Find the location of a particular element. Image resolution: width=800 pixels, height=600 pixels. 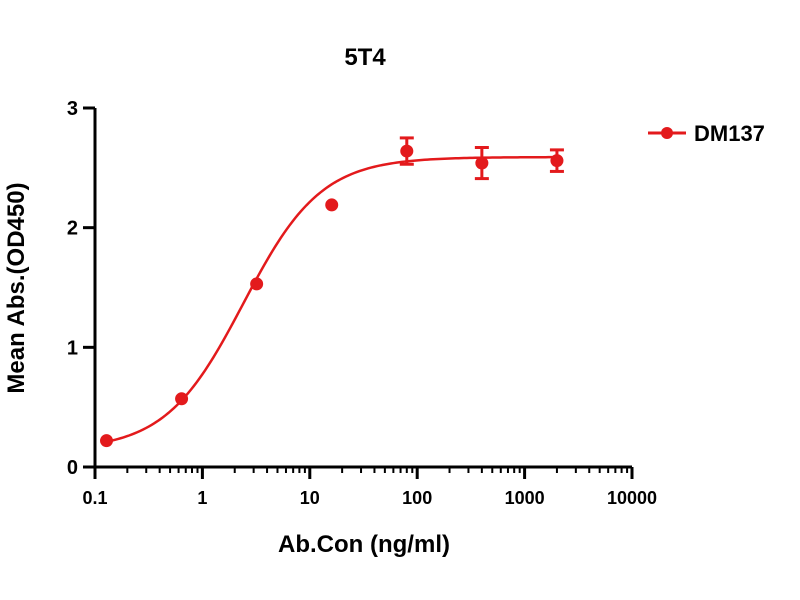

x-tick-label: 1 is located at coordinates (202, 498).